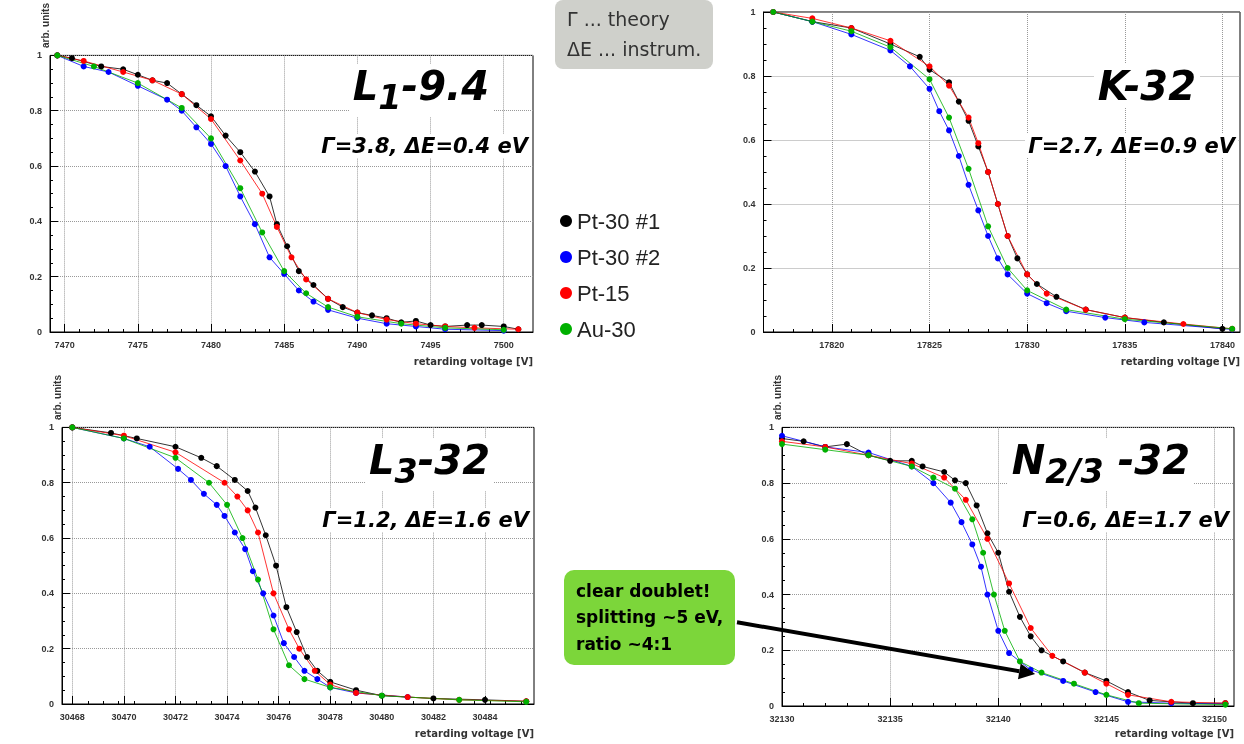  Describe the element at coordinates (175, 716) in the screenshot. I see `x-tick-label: 30472` at that location.